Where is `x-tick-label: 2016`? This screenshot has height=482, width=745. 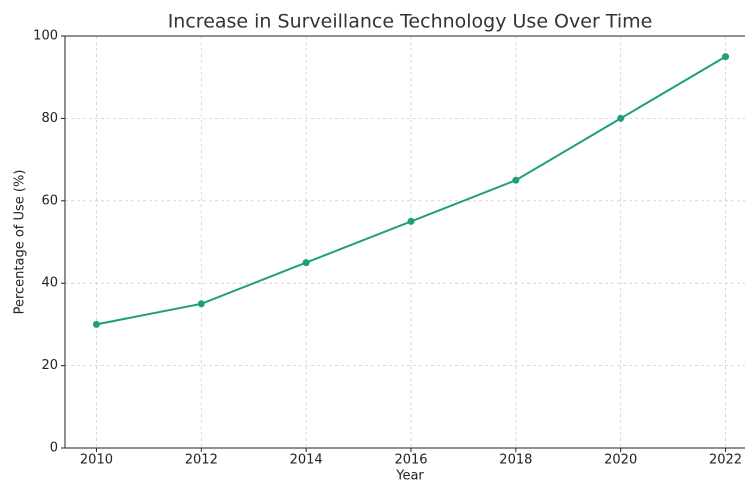
x-tick-label: 2016 is located at coordinates (410, 460).